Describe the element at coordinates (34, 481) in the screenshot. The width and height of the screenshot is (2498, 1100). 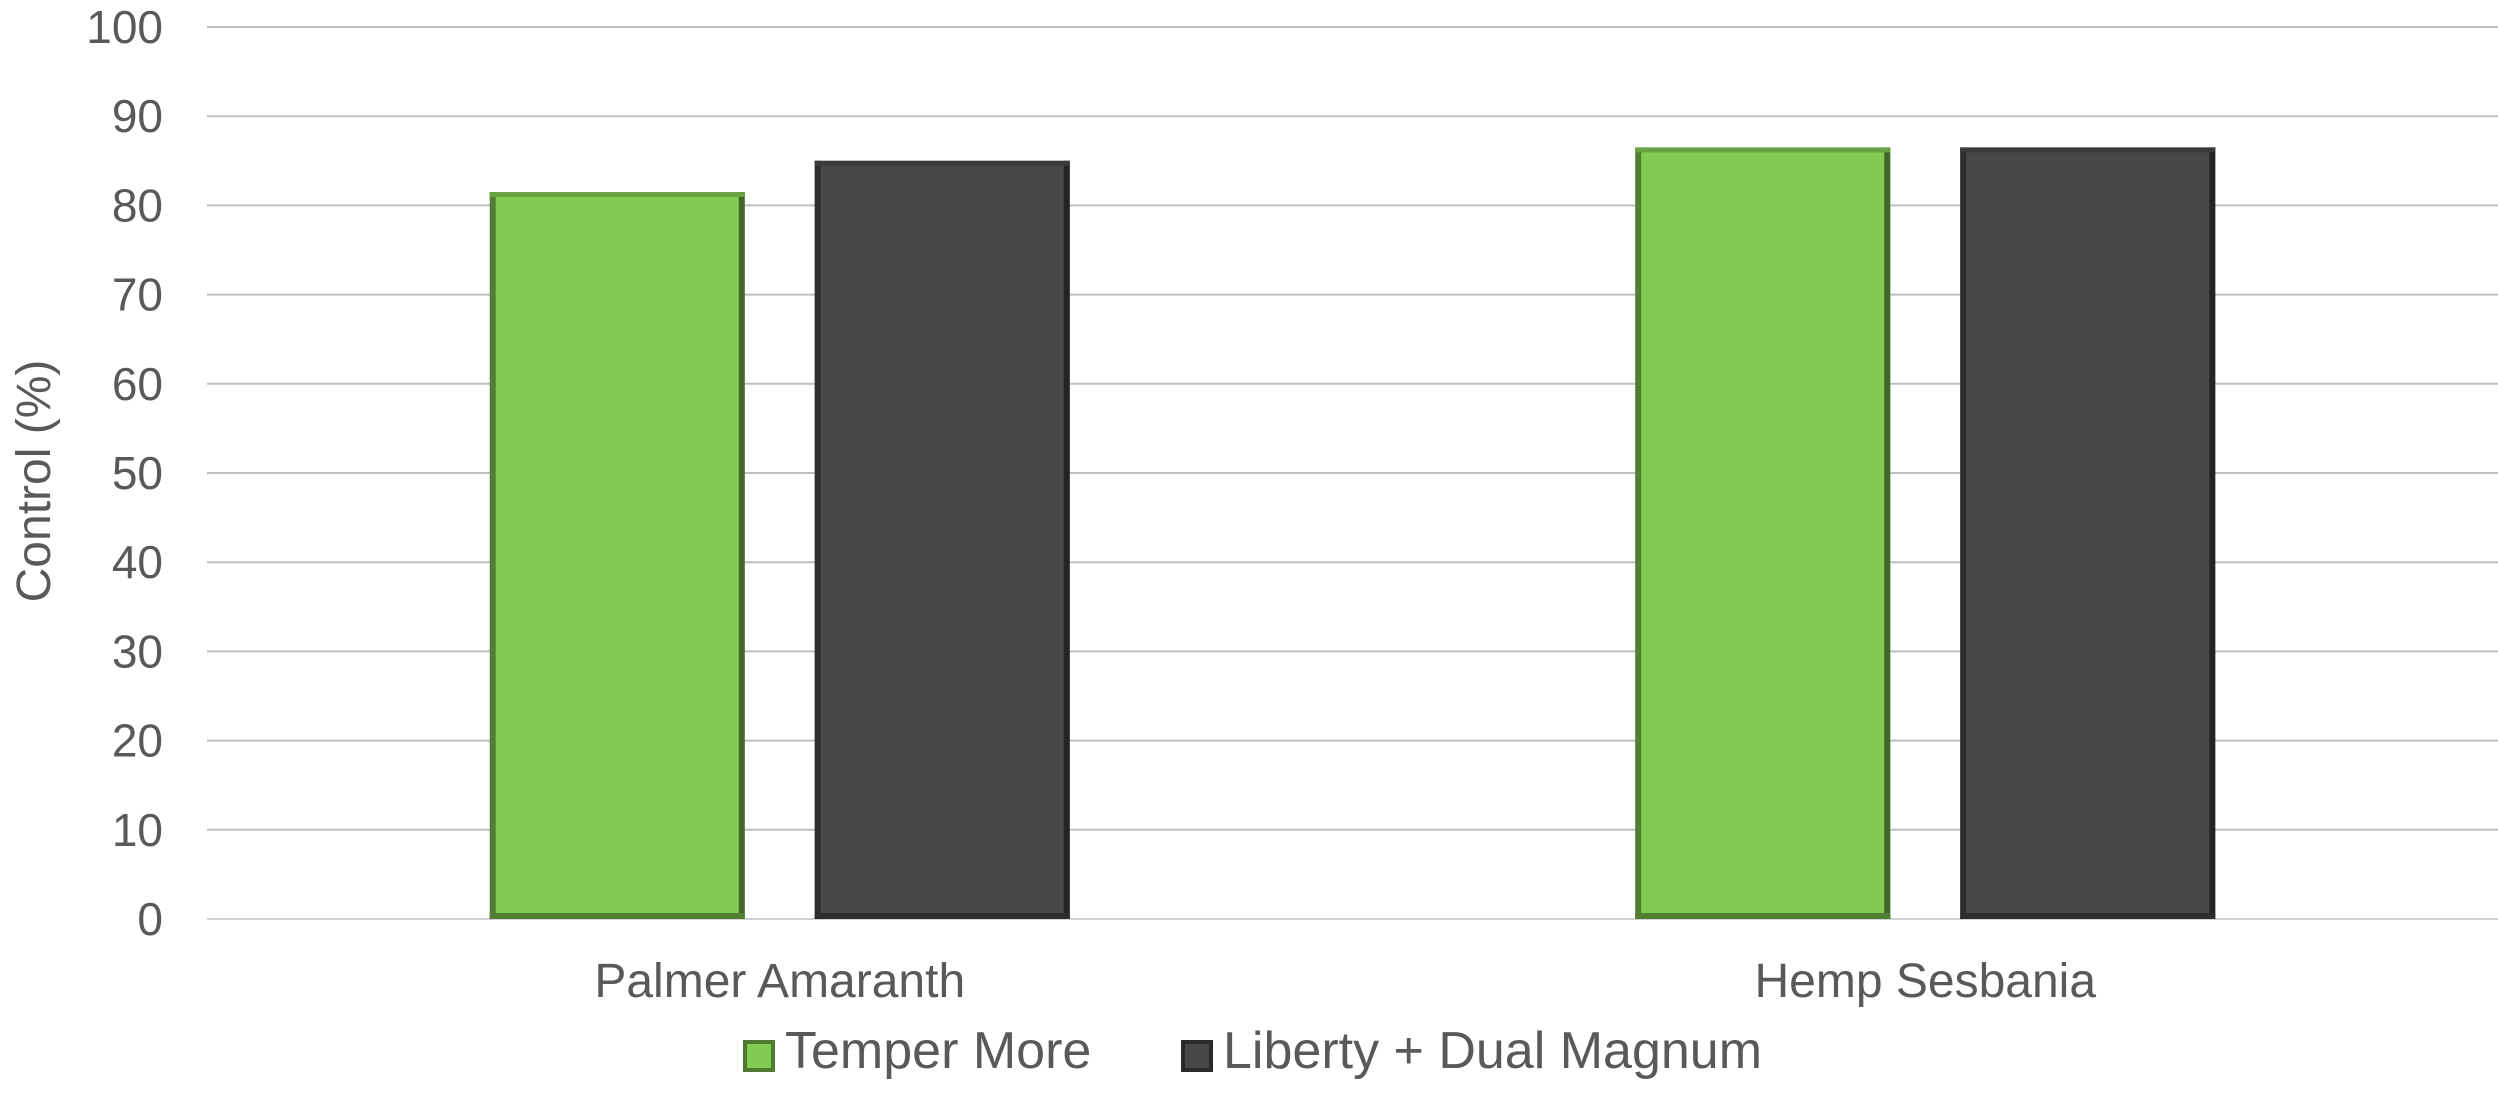
I see `y-axis-label: Control (%)` at that location.